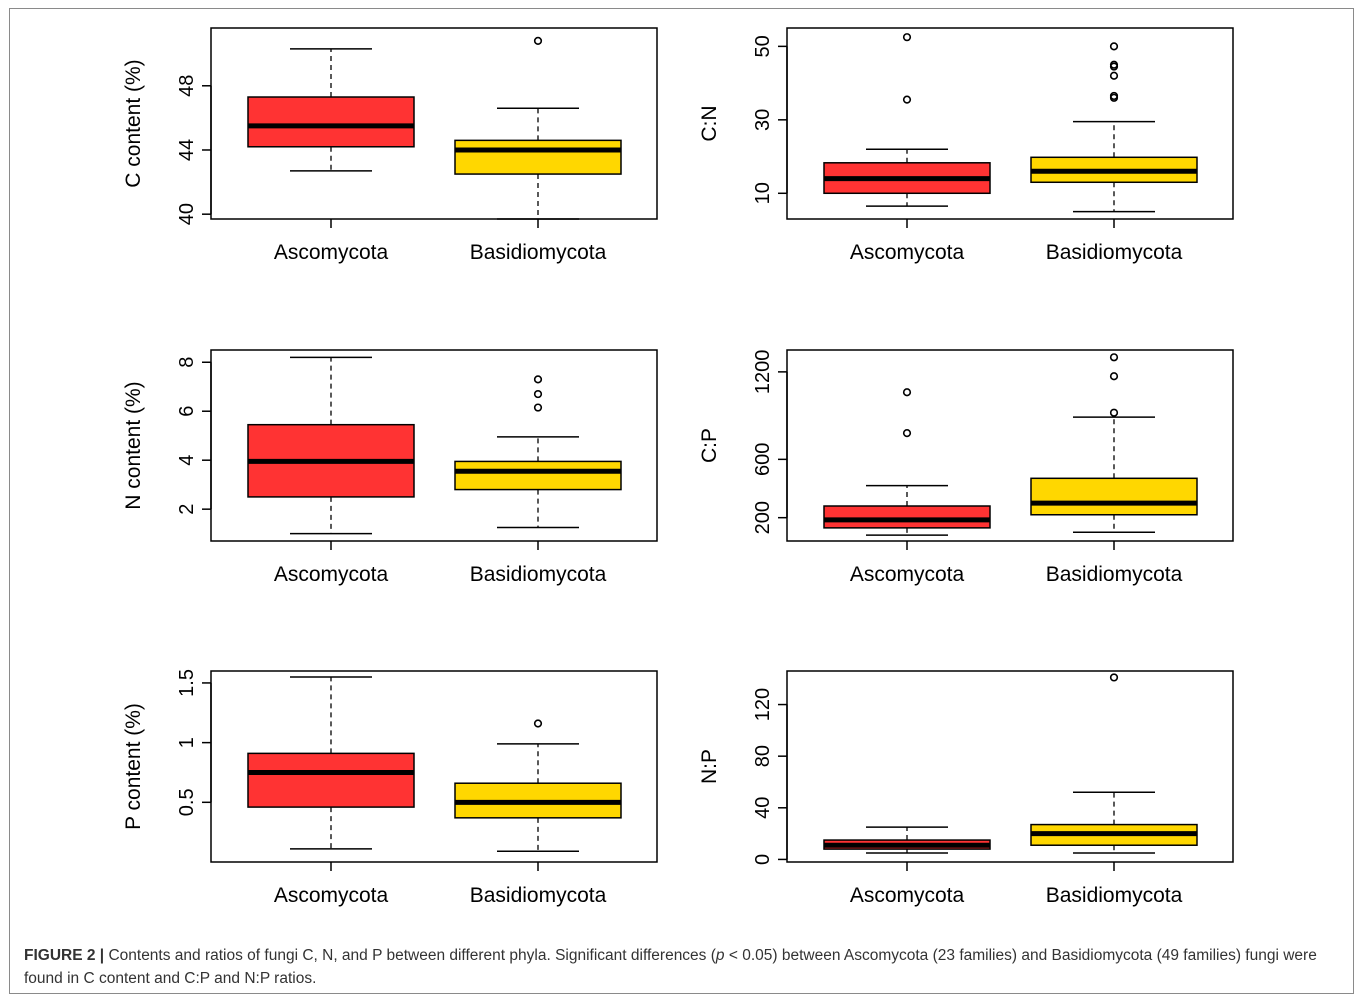 The image size is (1360, 997). Describe the element at coordinates (133, 445) in the screenshot. I see `y-axis-title: N content (%)` at that location.